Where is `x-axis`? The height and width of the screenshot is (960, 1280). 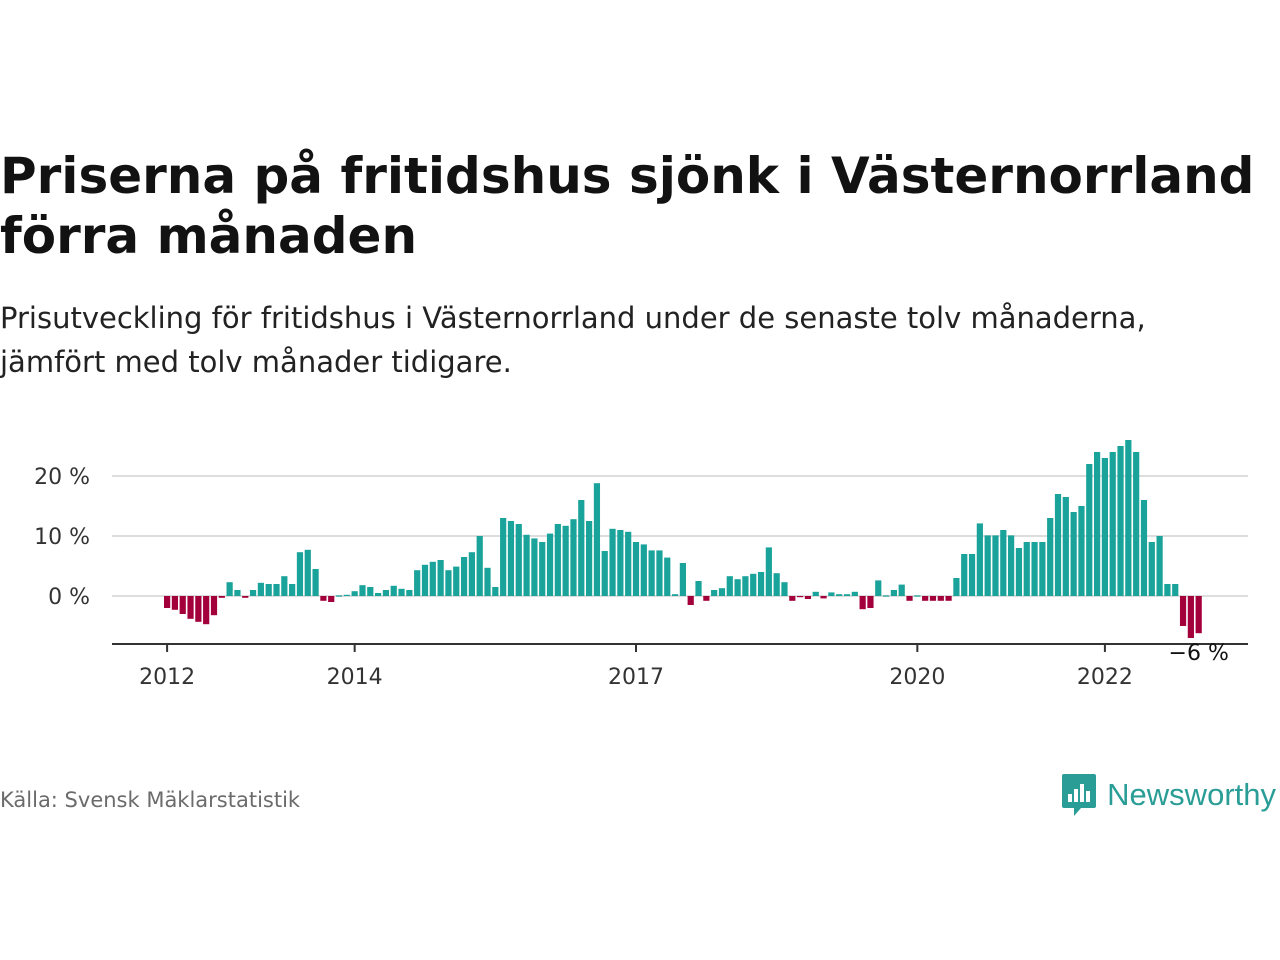 x-axis is located at coordinates (680, 647).